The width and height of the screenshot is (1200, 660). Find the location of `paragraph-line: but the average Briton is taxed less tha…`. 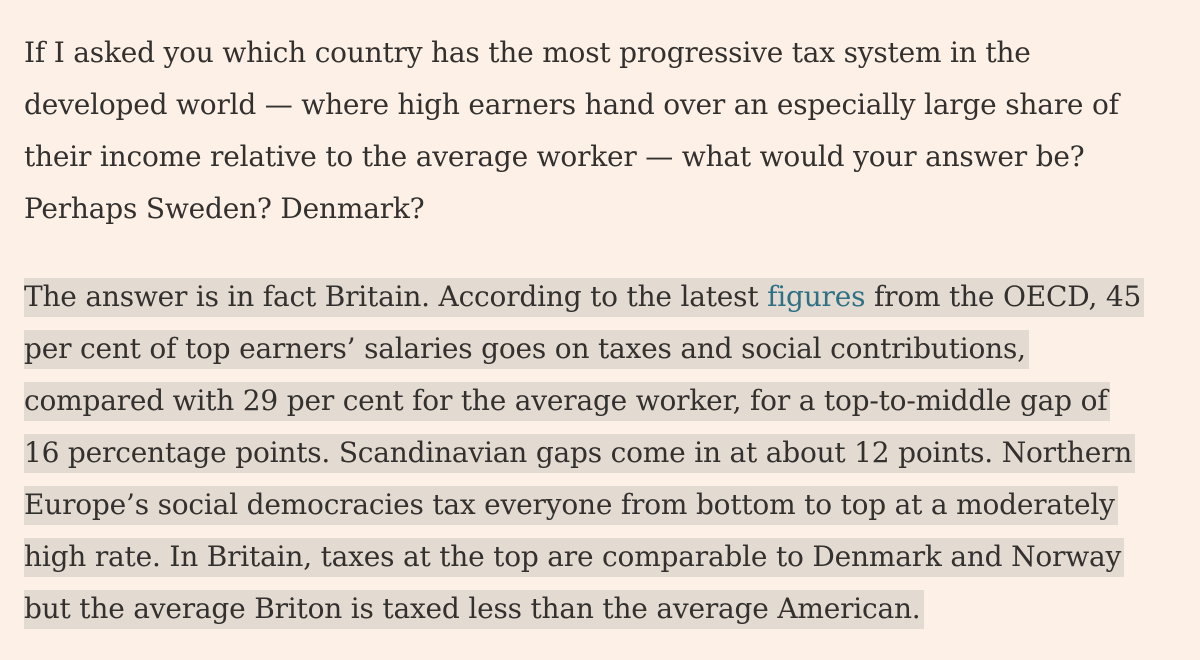

paragraph-line: but the average Briton is taxed less tha… is located at coordinates (609, 609).